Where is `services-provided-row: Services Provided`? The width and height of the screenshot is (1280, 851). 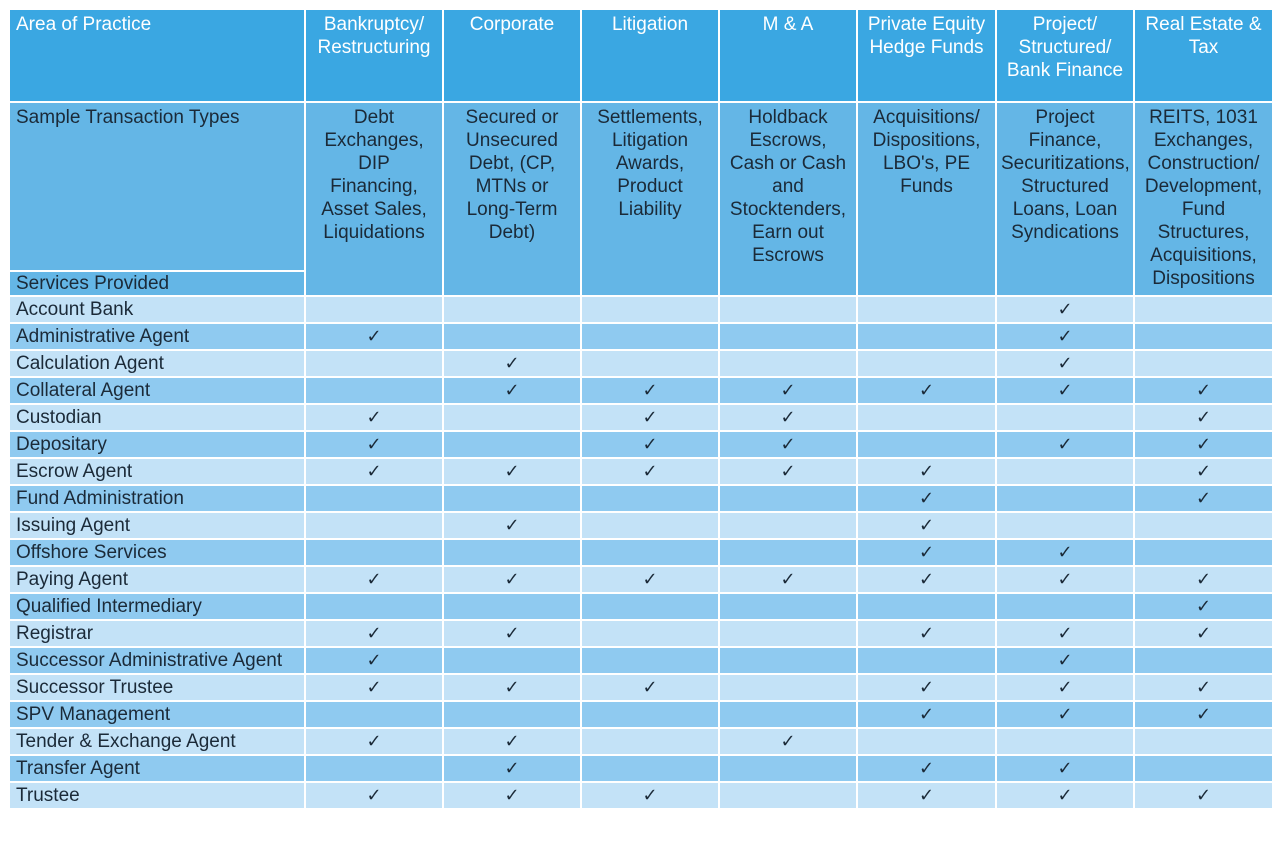
services-provided-row: Services Provided is located at coordinates (640, 283).